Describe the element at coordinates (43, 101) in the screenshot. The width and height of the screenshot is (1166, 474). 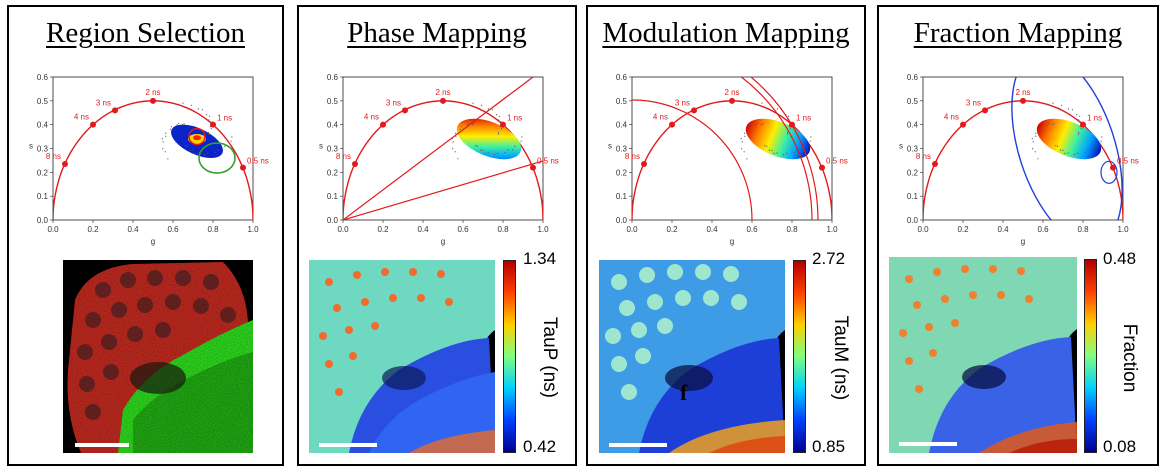
I see `y-tick-label: 0.5` at that location.